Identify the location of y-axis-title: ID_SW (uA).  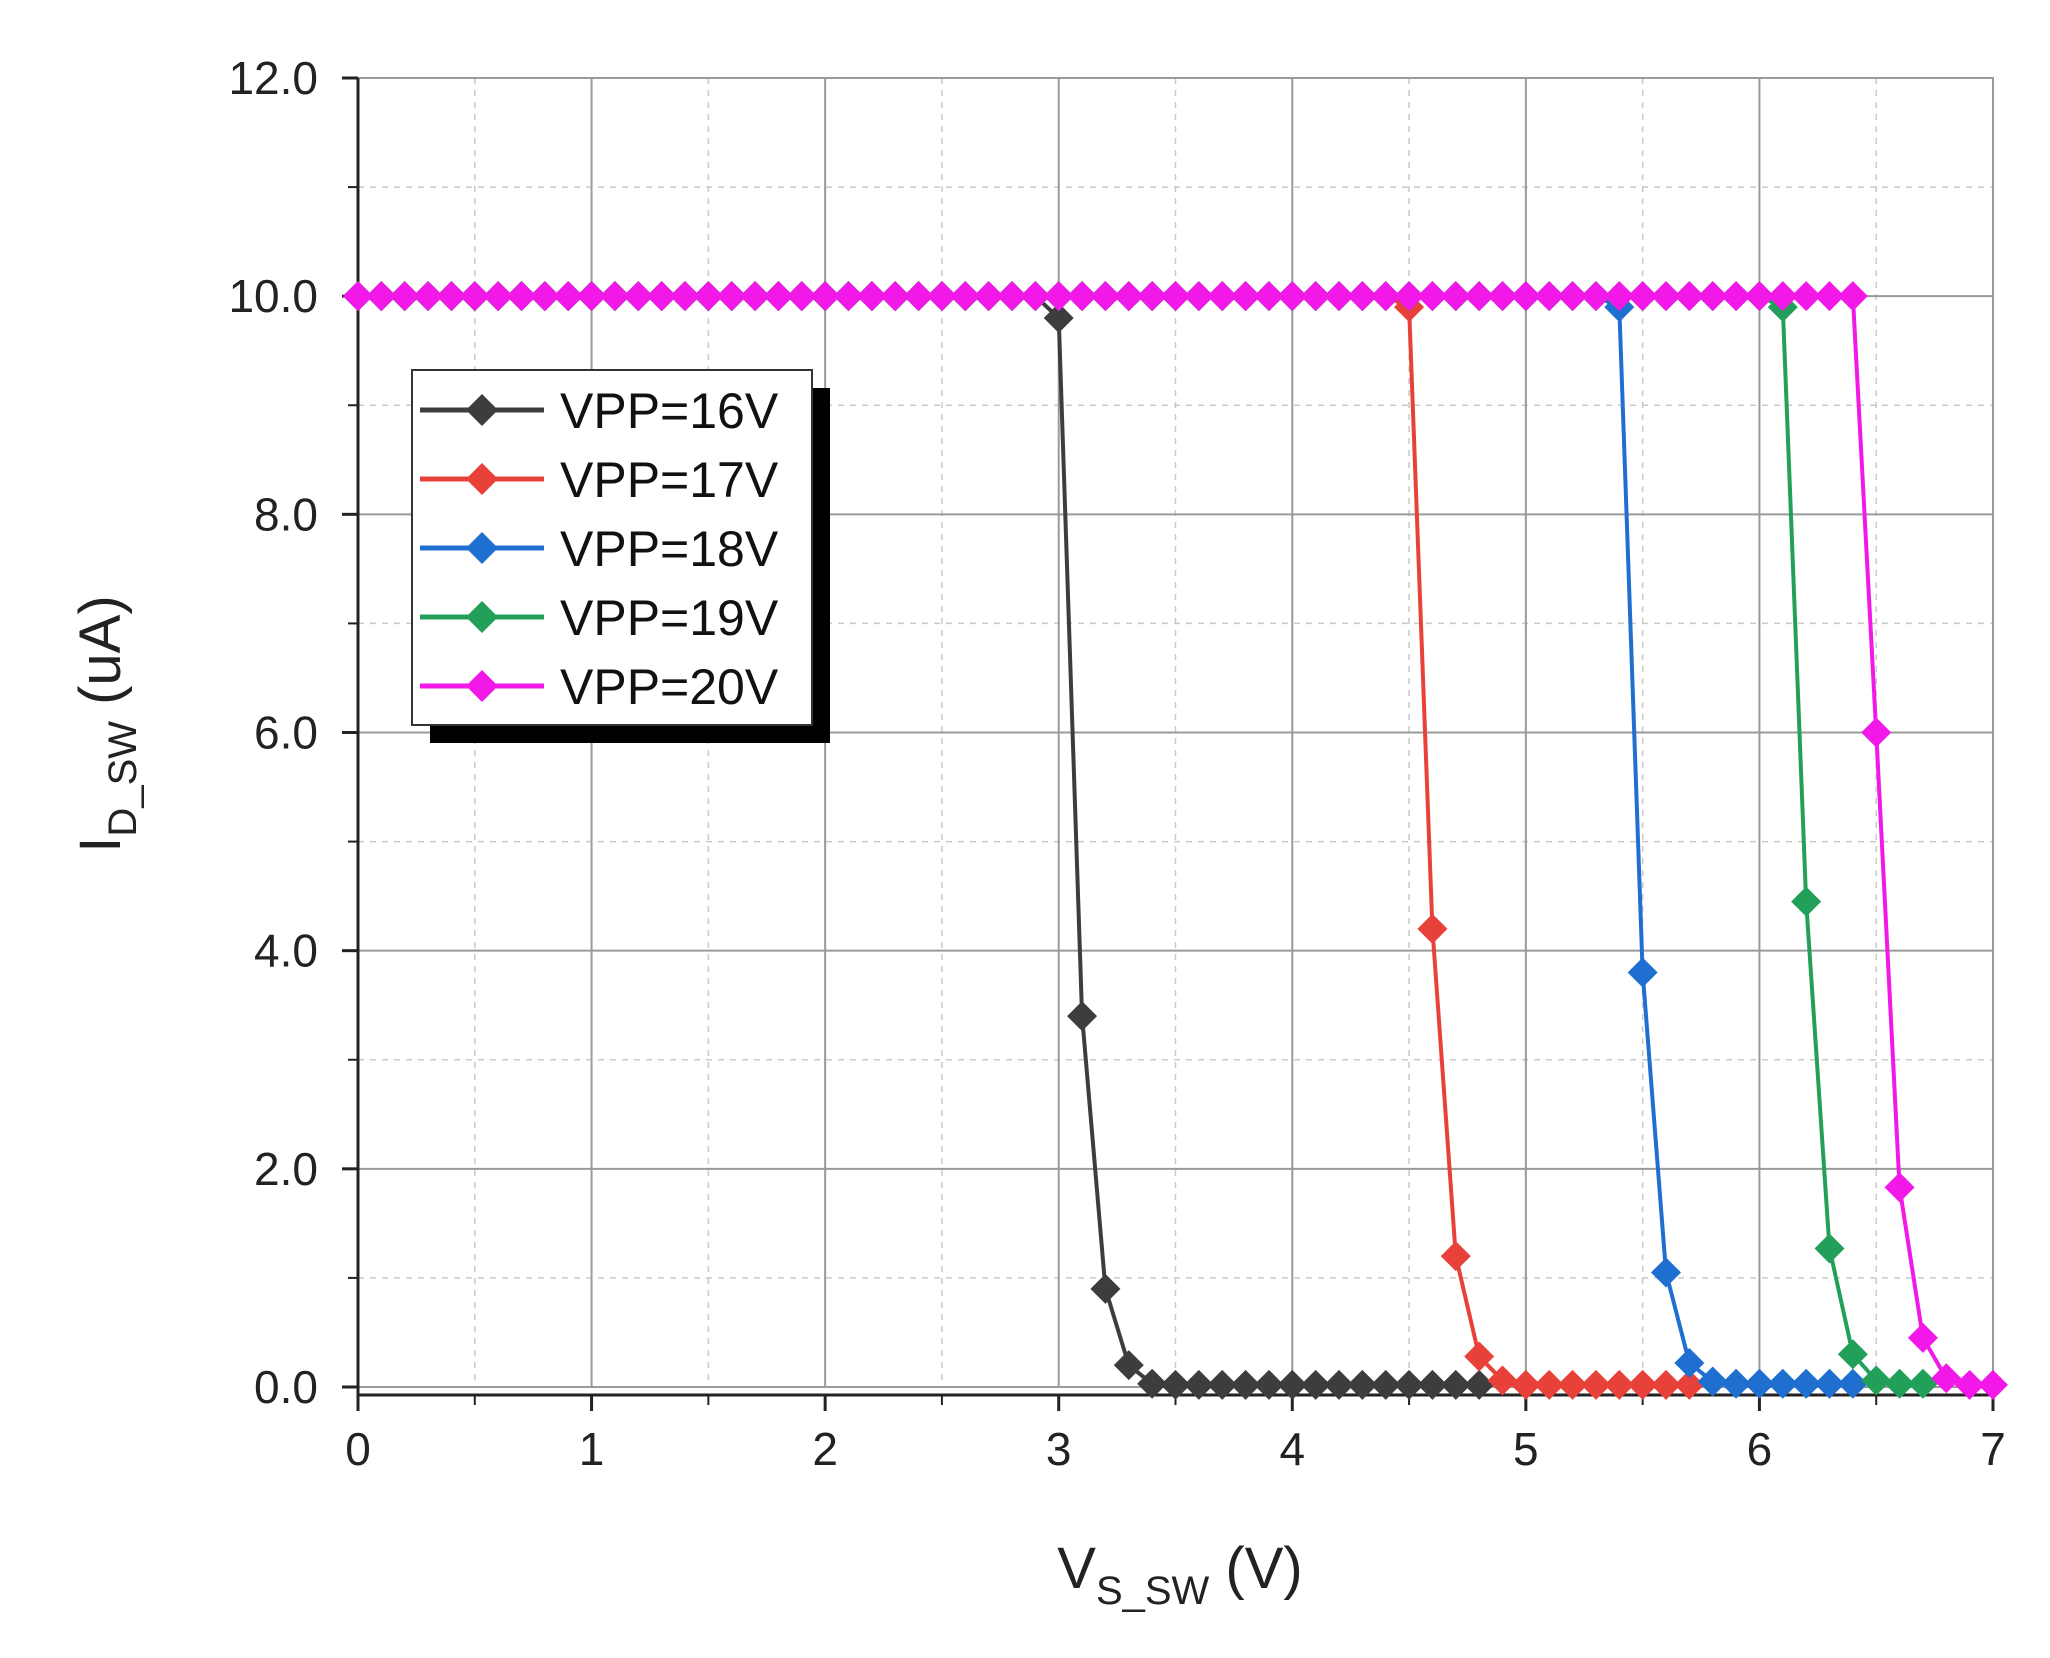
(106, 723).